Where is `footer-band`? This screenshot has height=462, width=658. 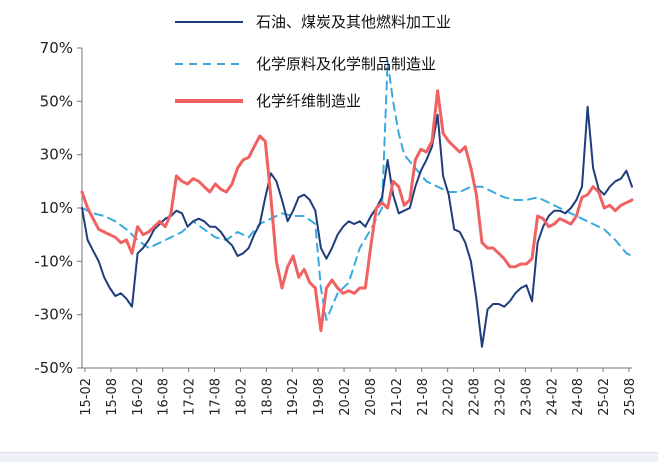 footer-band is located at coordinates (329, 457).